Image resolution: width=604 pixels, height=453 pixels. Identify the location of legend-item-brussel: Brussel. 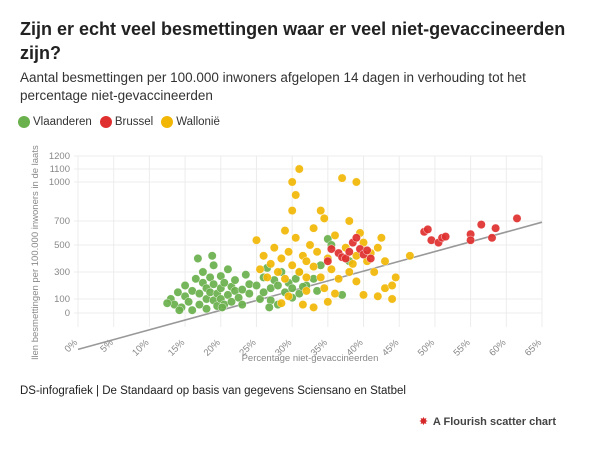
(126, 122).